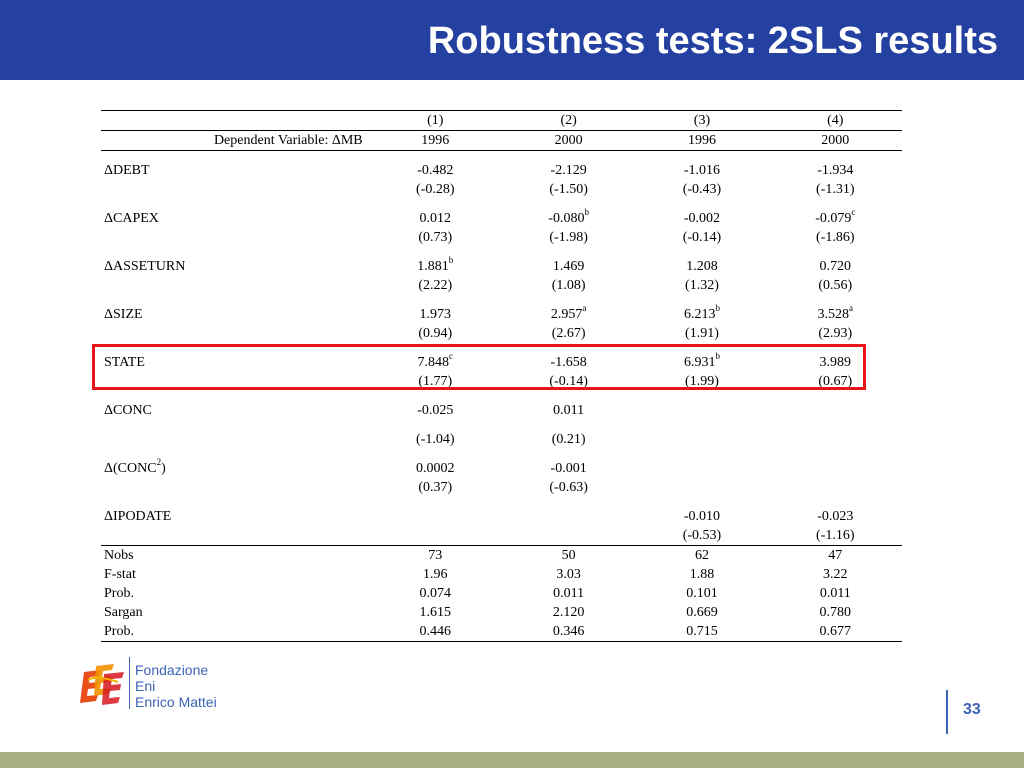 This screenshot has width=1024, height=768. Describe the element at coordinates (123, 314) in the screenshot. I see `variable-name: ΔSIZE` at that location.